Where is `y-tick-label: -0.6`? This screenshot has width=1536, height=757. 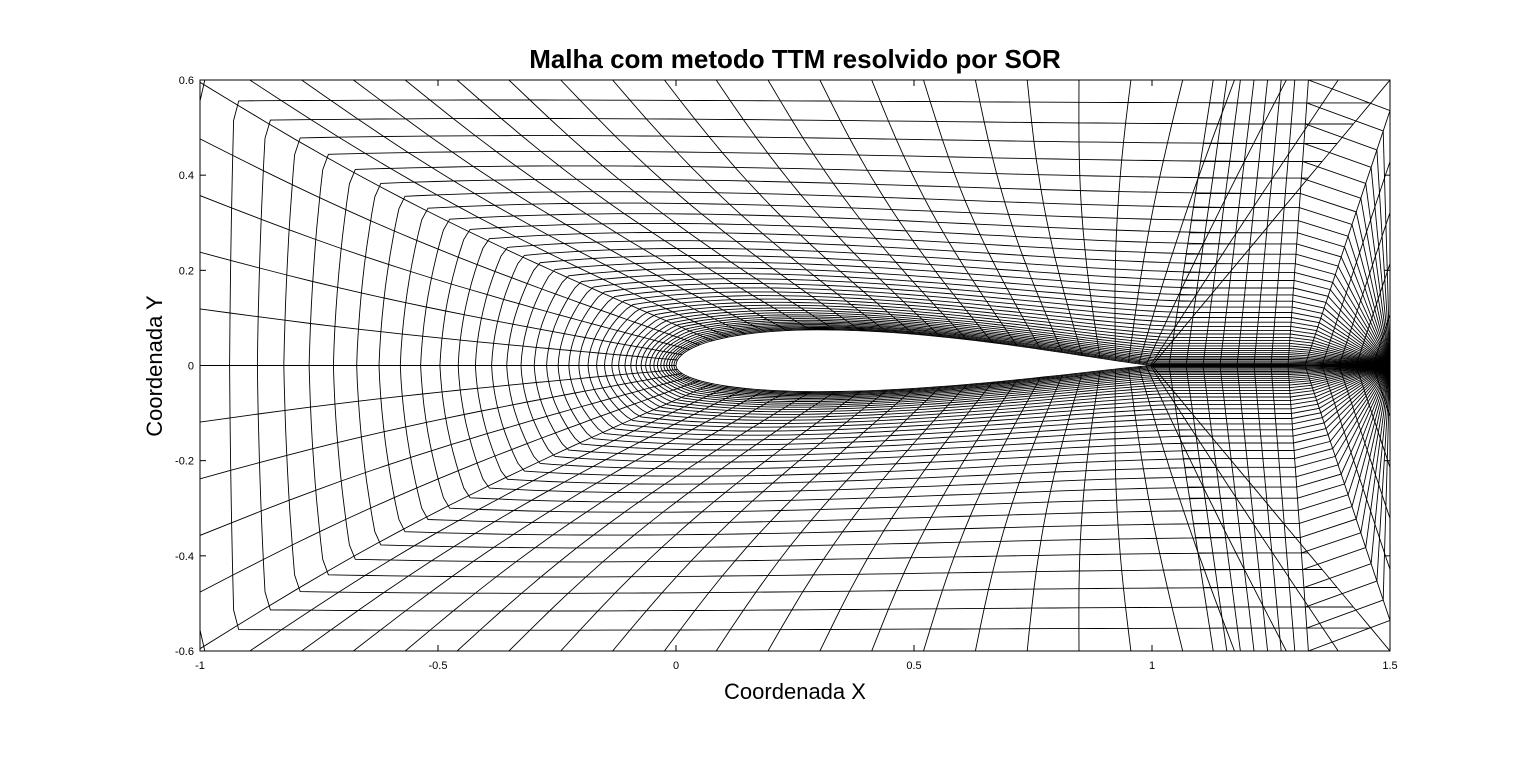
y-tick-label: -0.6 is located at coordinates (184, 652).